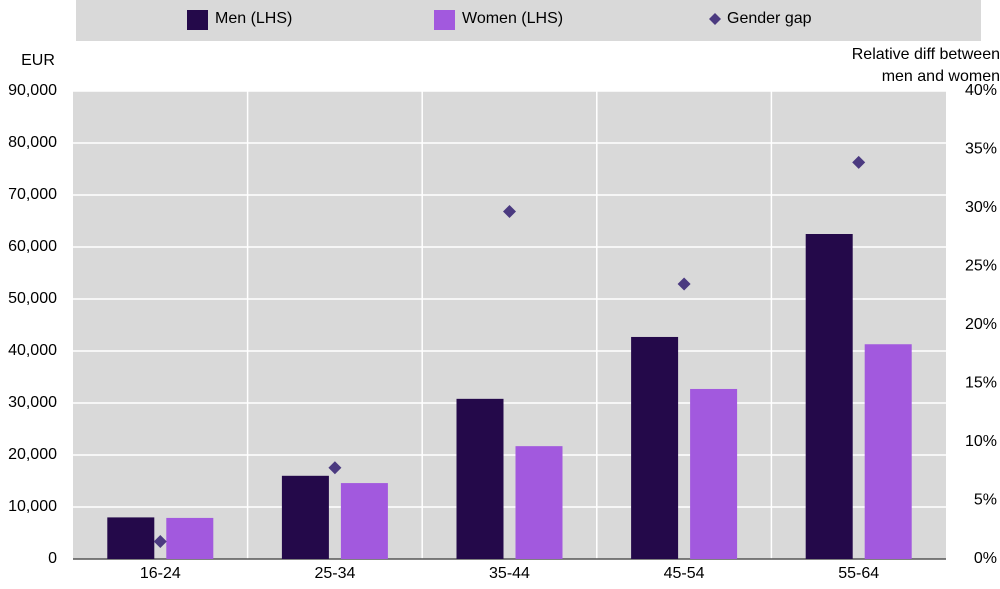 The width and height of the screenshot is (1000, 589). Describe the element at coordinates (981, 324) in the screenshot. I see `y2-tick-label: 20%` at that location.